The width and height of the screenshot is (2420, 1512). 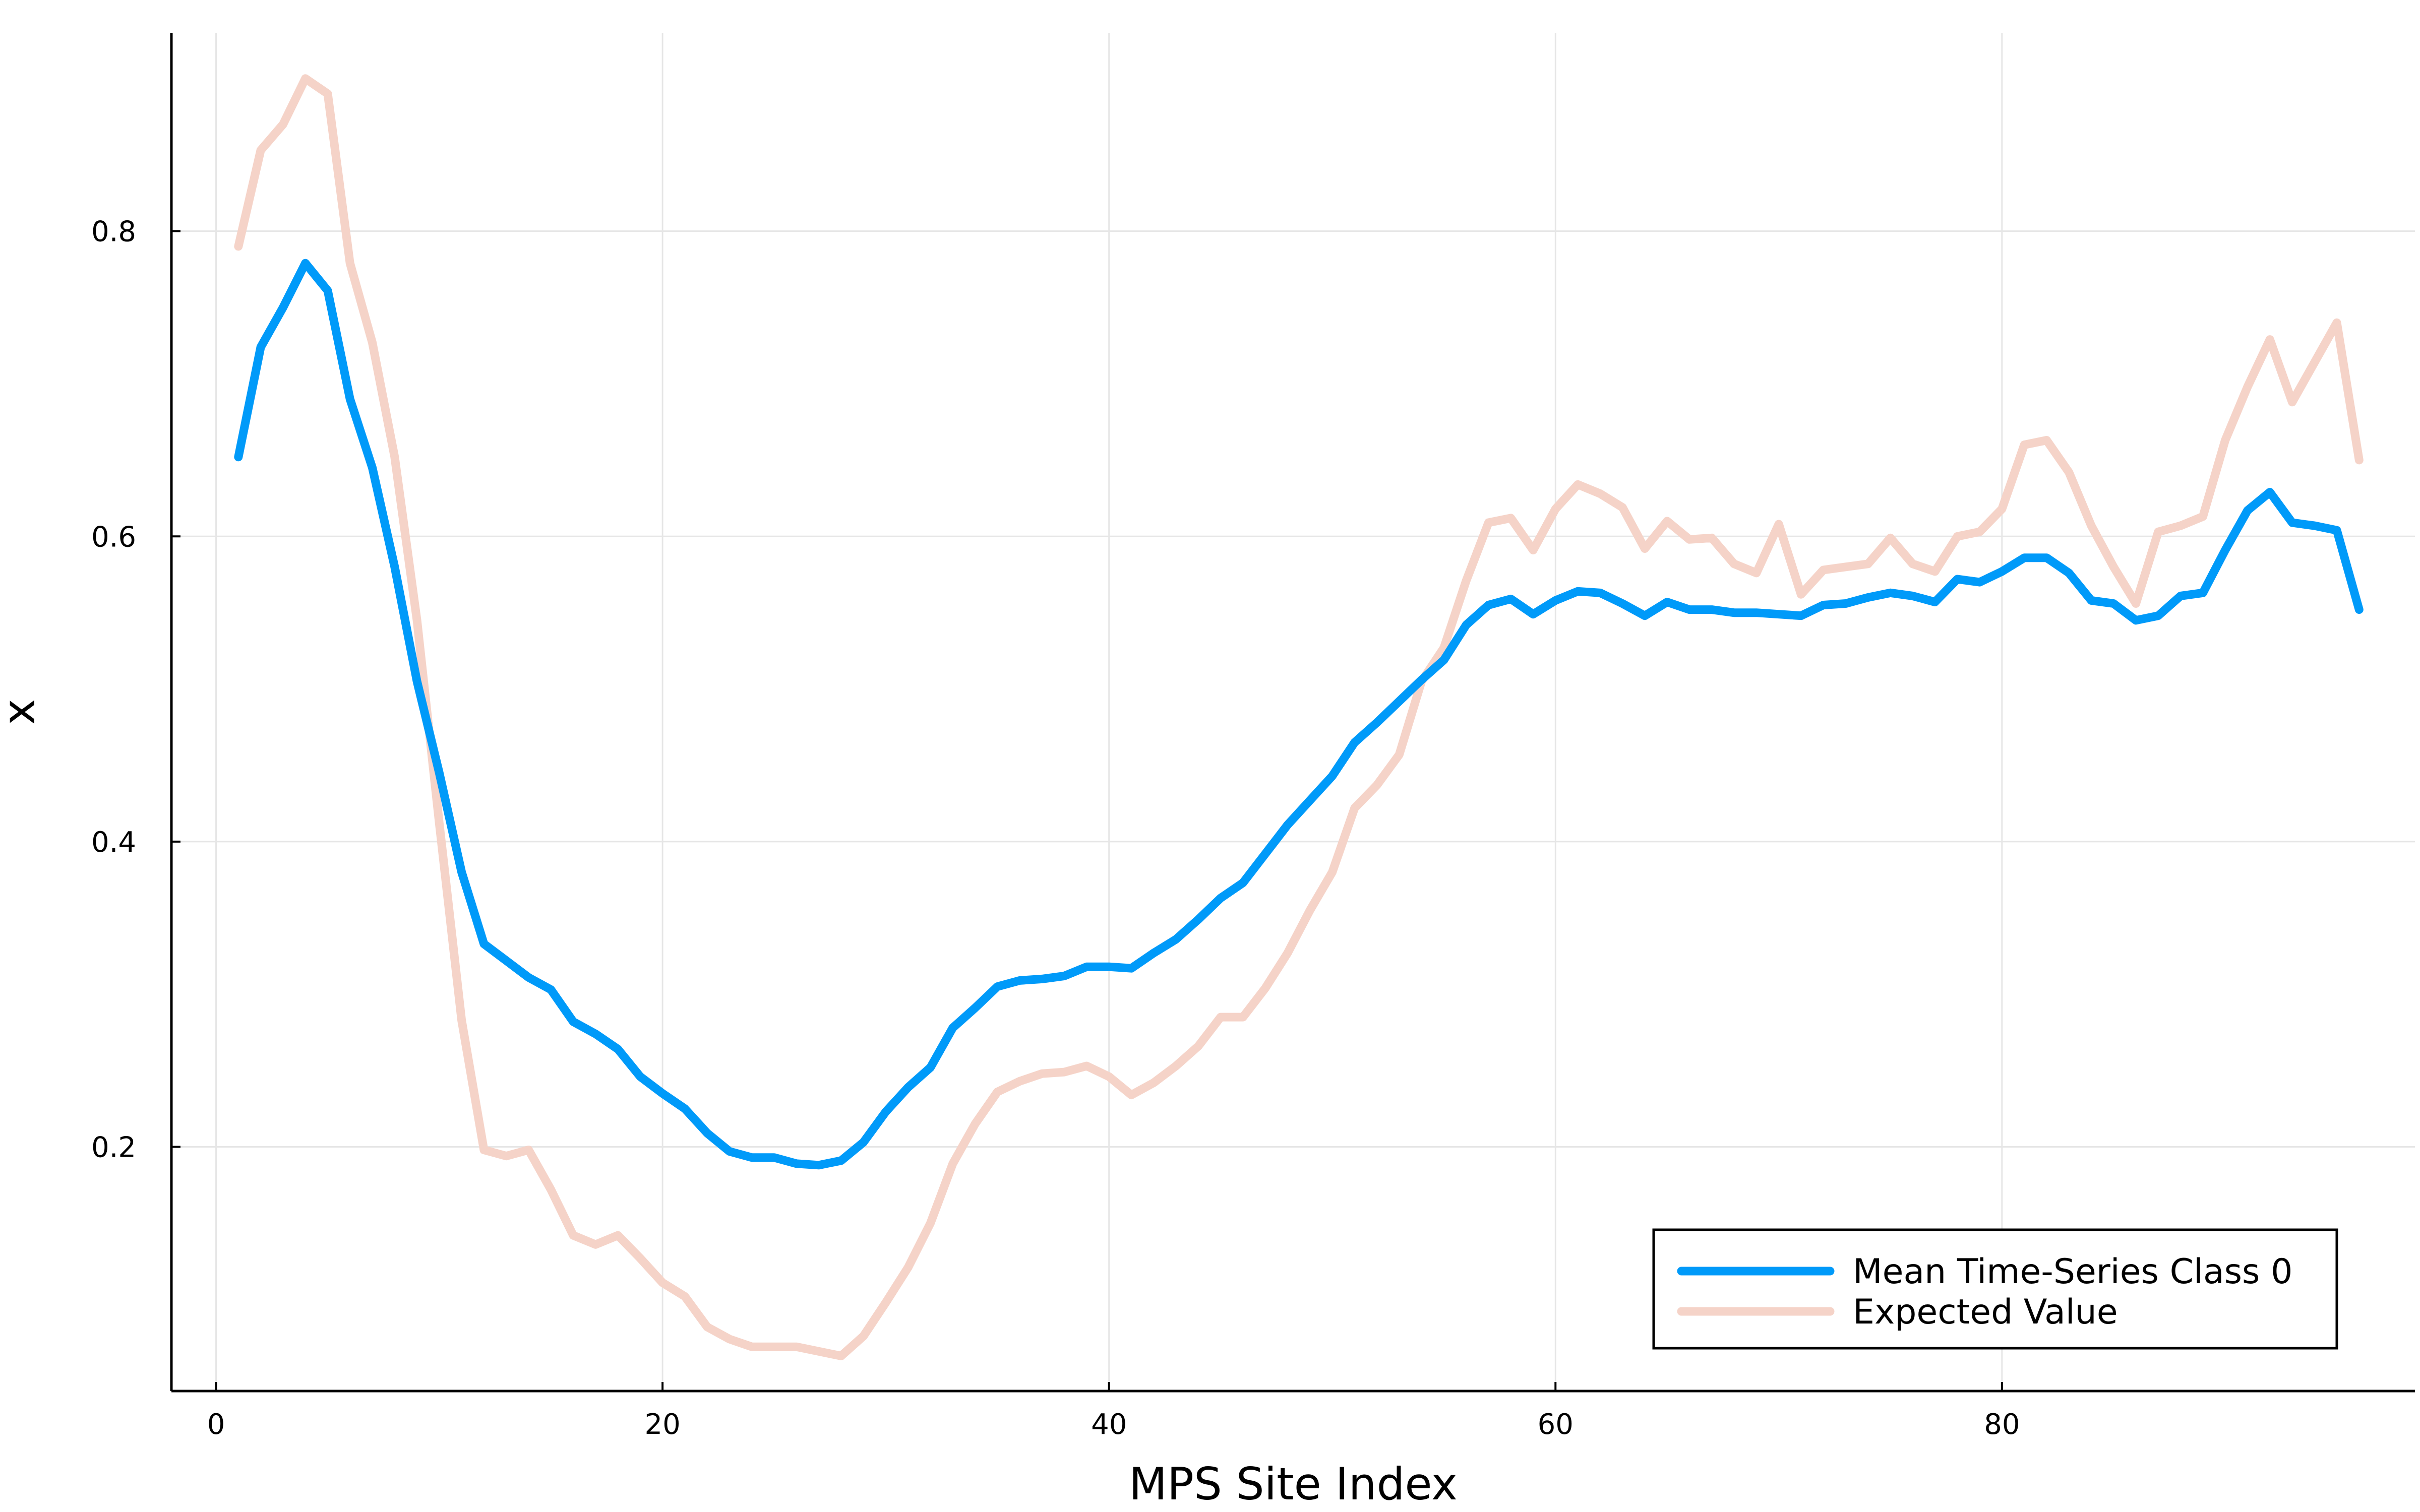 I want to click on x-tick-label: 80, so click(x=2002, y=1425).